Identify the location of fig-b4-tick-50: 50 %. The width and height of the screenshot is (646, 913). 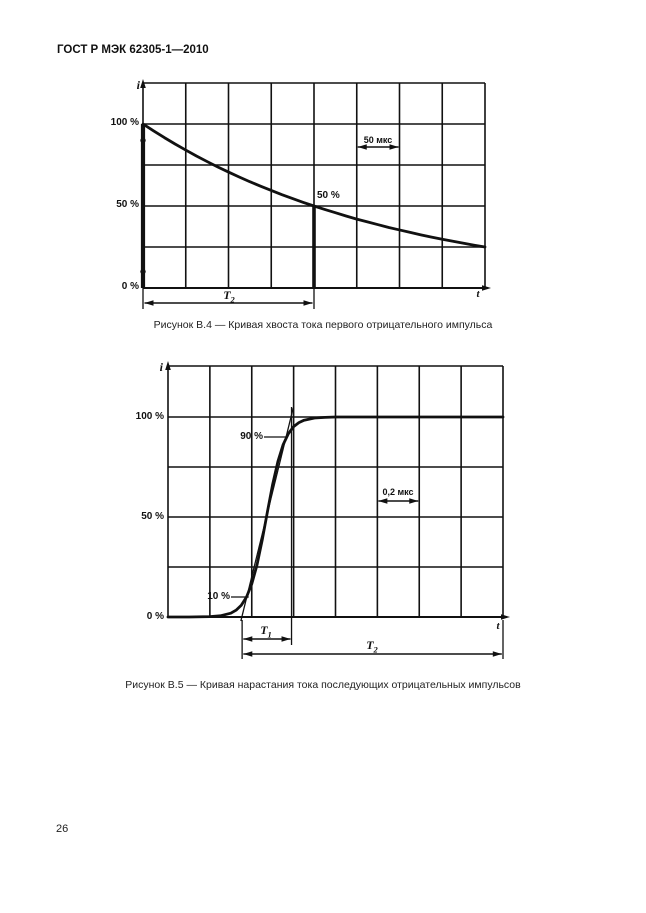
(127, 204).